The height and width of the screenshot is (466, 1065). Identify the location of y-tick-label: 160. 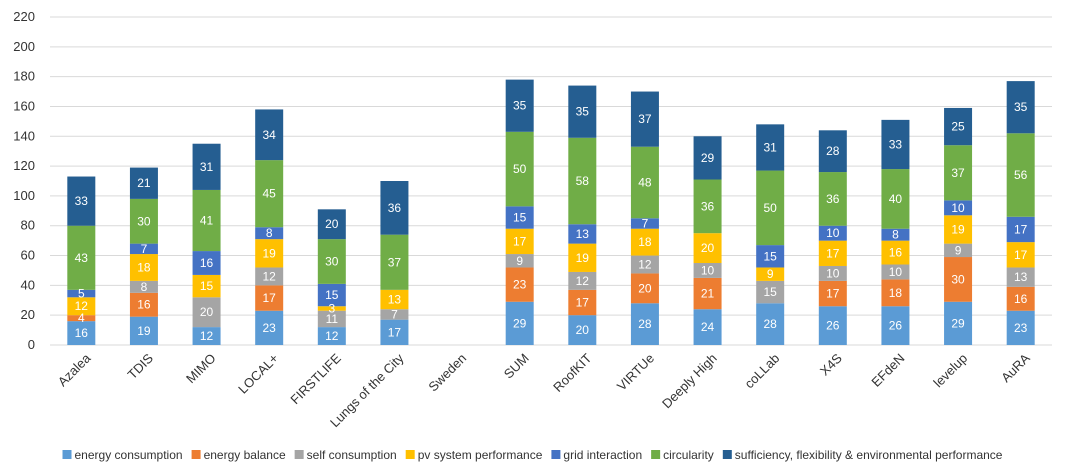
(24, 105).